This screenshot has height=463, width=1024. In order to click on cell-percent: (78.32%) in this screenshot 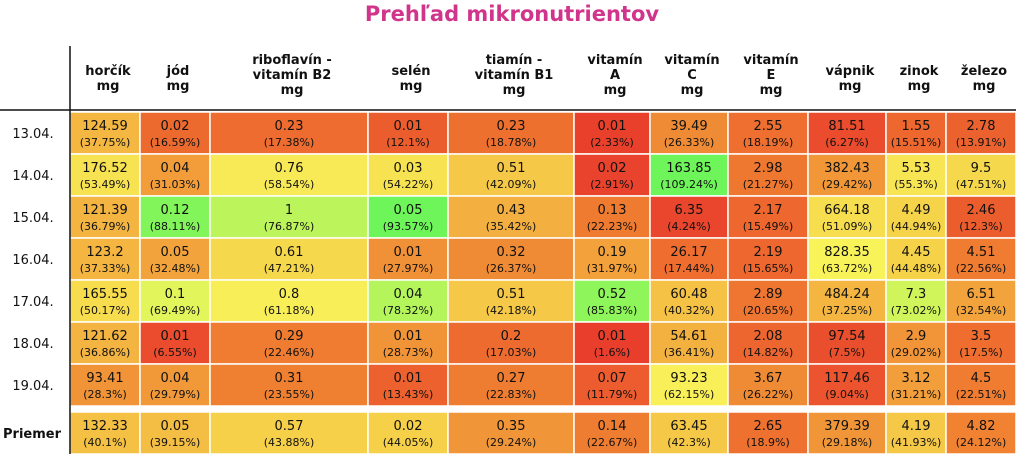, I will do `click(408, 310)`.